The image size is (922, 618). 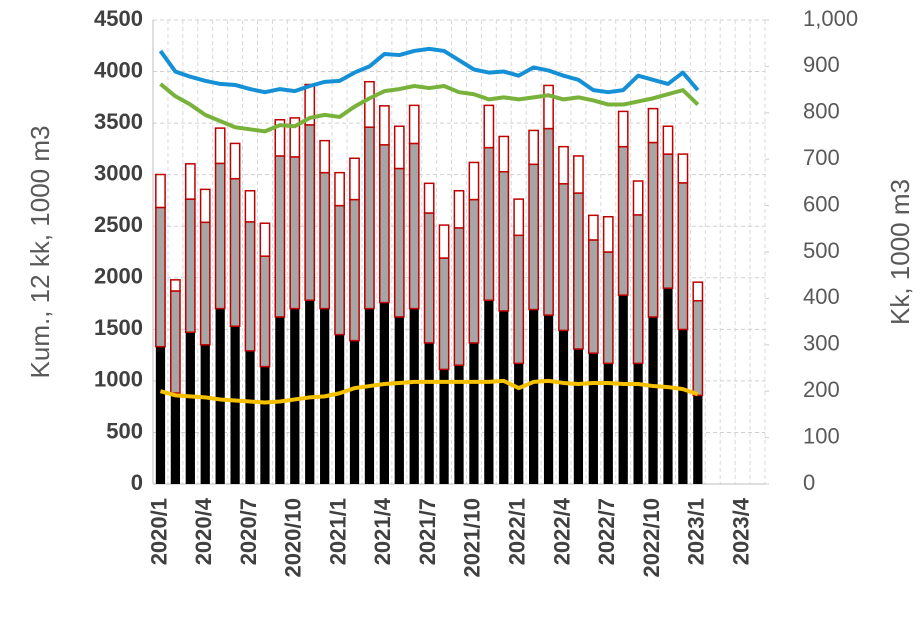 I want to click on y2-tick-label: 400, so click(x=821, y=296).